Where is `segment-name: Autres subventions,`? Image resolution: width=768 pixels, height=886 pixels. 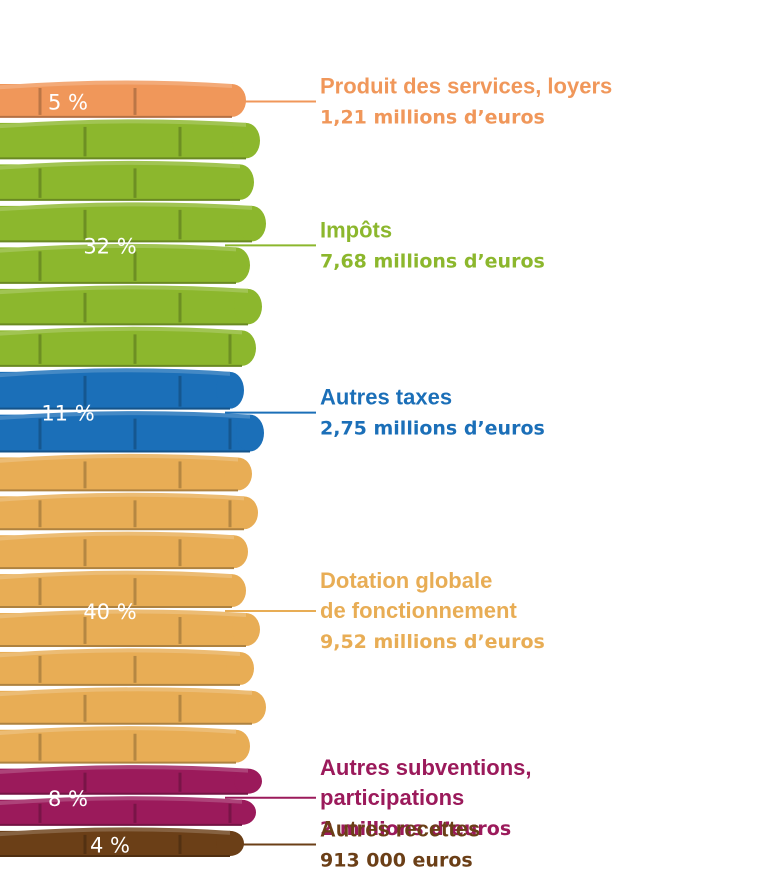 segment-name: Autres subventions, is located at coordinates (425, 767).